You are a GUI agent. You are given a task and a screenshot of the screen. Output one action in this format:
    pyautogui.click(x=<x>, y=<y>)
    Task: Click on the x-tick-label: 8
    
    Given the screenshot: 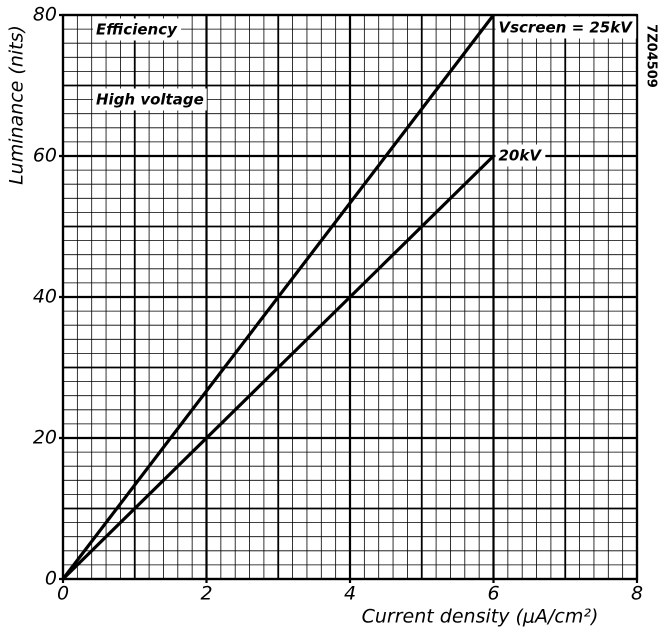 What is the action you would take?
    pyautogui.click(x=637, y=594)
    